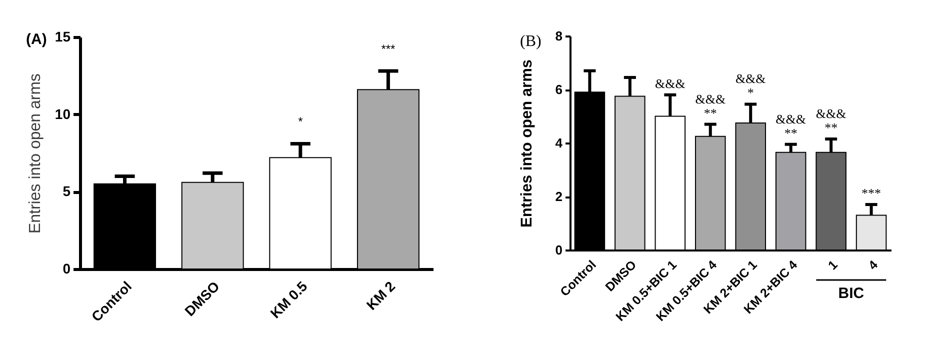 The width and height of the screenshot is (947, 347). I want to click on y-tick-label: 15, so click(62, 36).